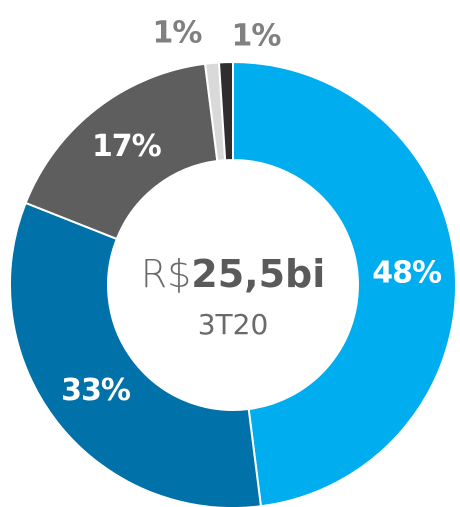  I want to click on center-label: R$25,5bi, so click(233, 274).